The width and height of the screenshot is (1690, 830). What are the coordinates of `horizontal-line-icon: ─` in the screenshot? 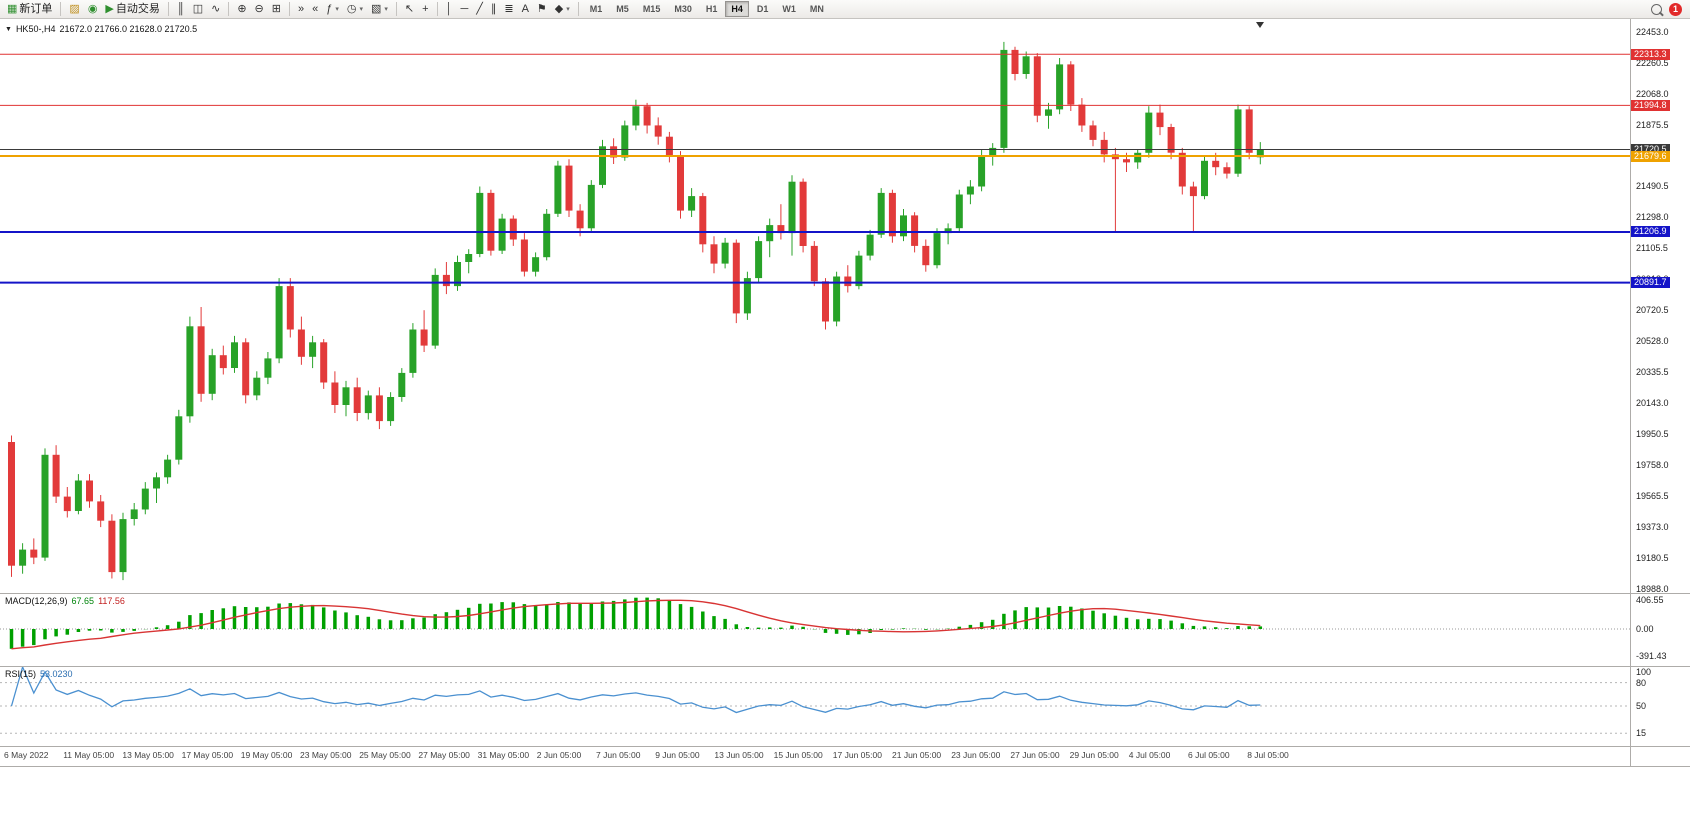 It's located at (464, 8).